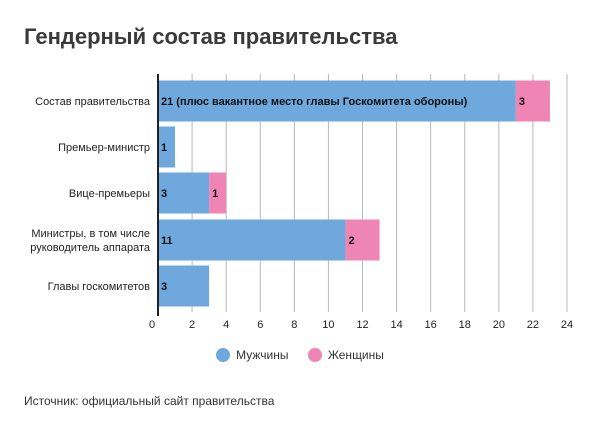 This screenshot has width=600, height=433. What do you see at coordinates (109, 194) in the screenshot?
I see `category-label: Вице-премьеры` at bounding box center [109, 194].